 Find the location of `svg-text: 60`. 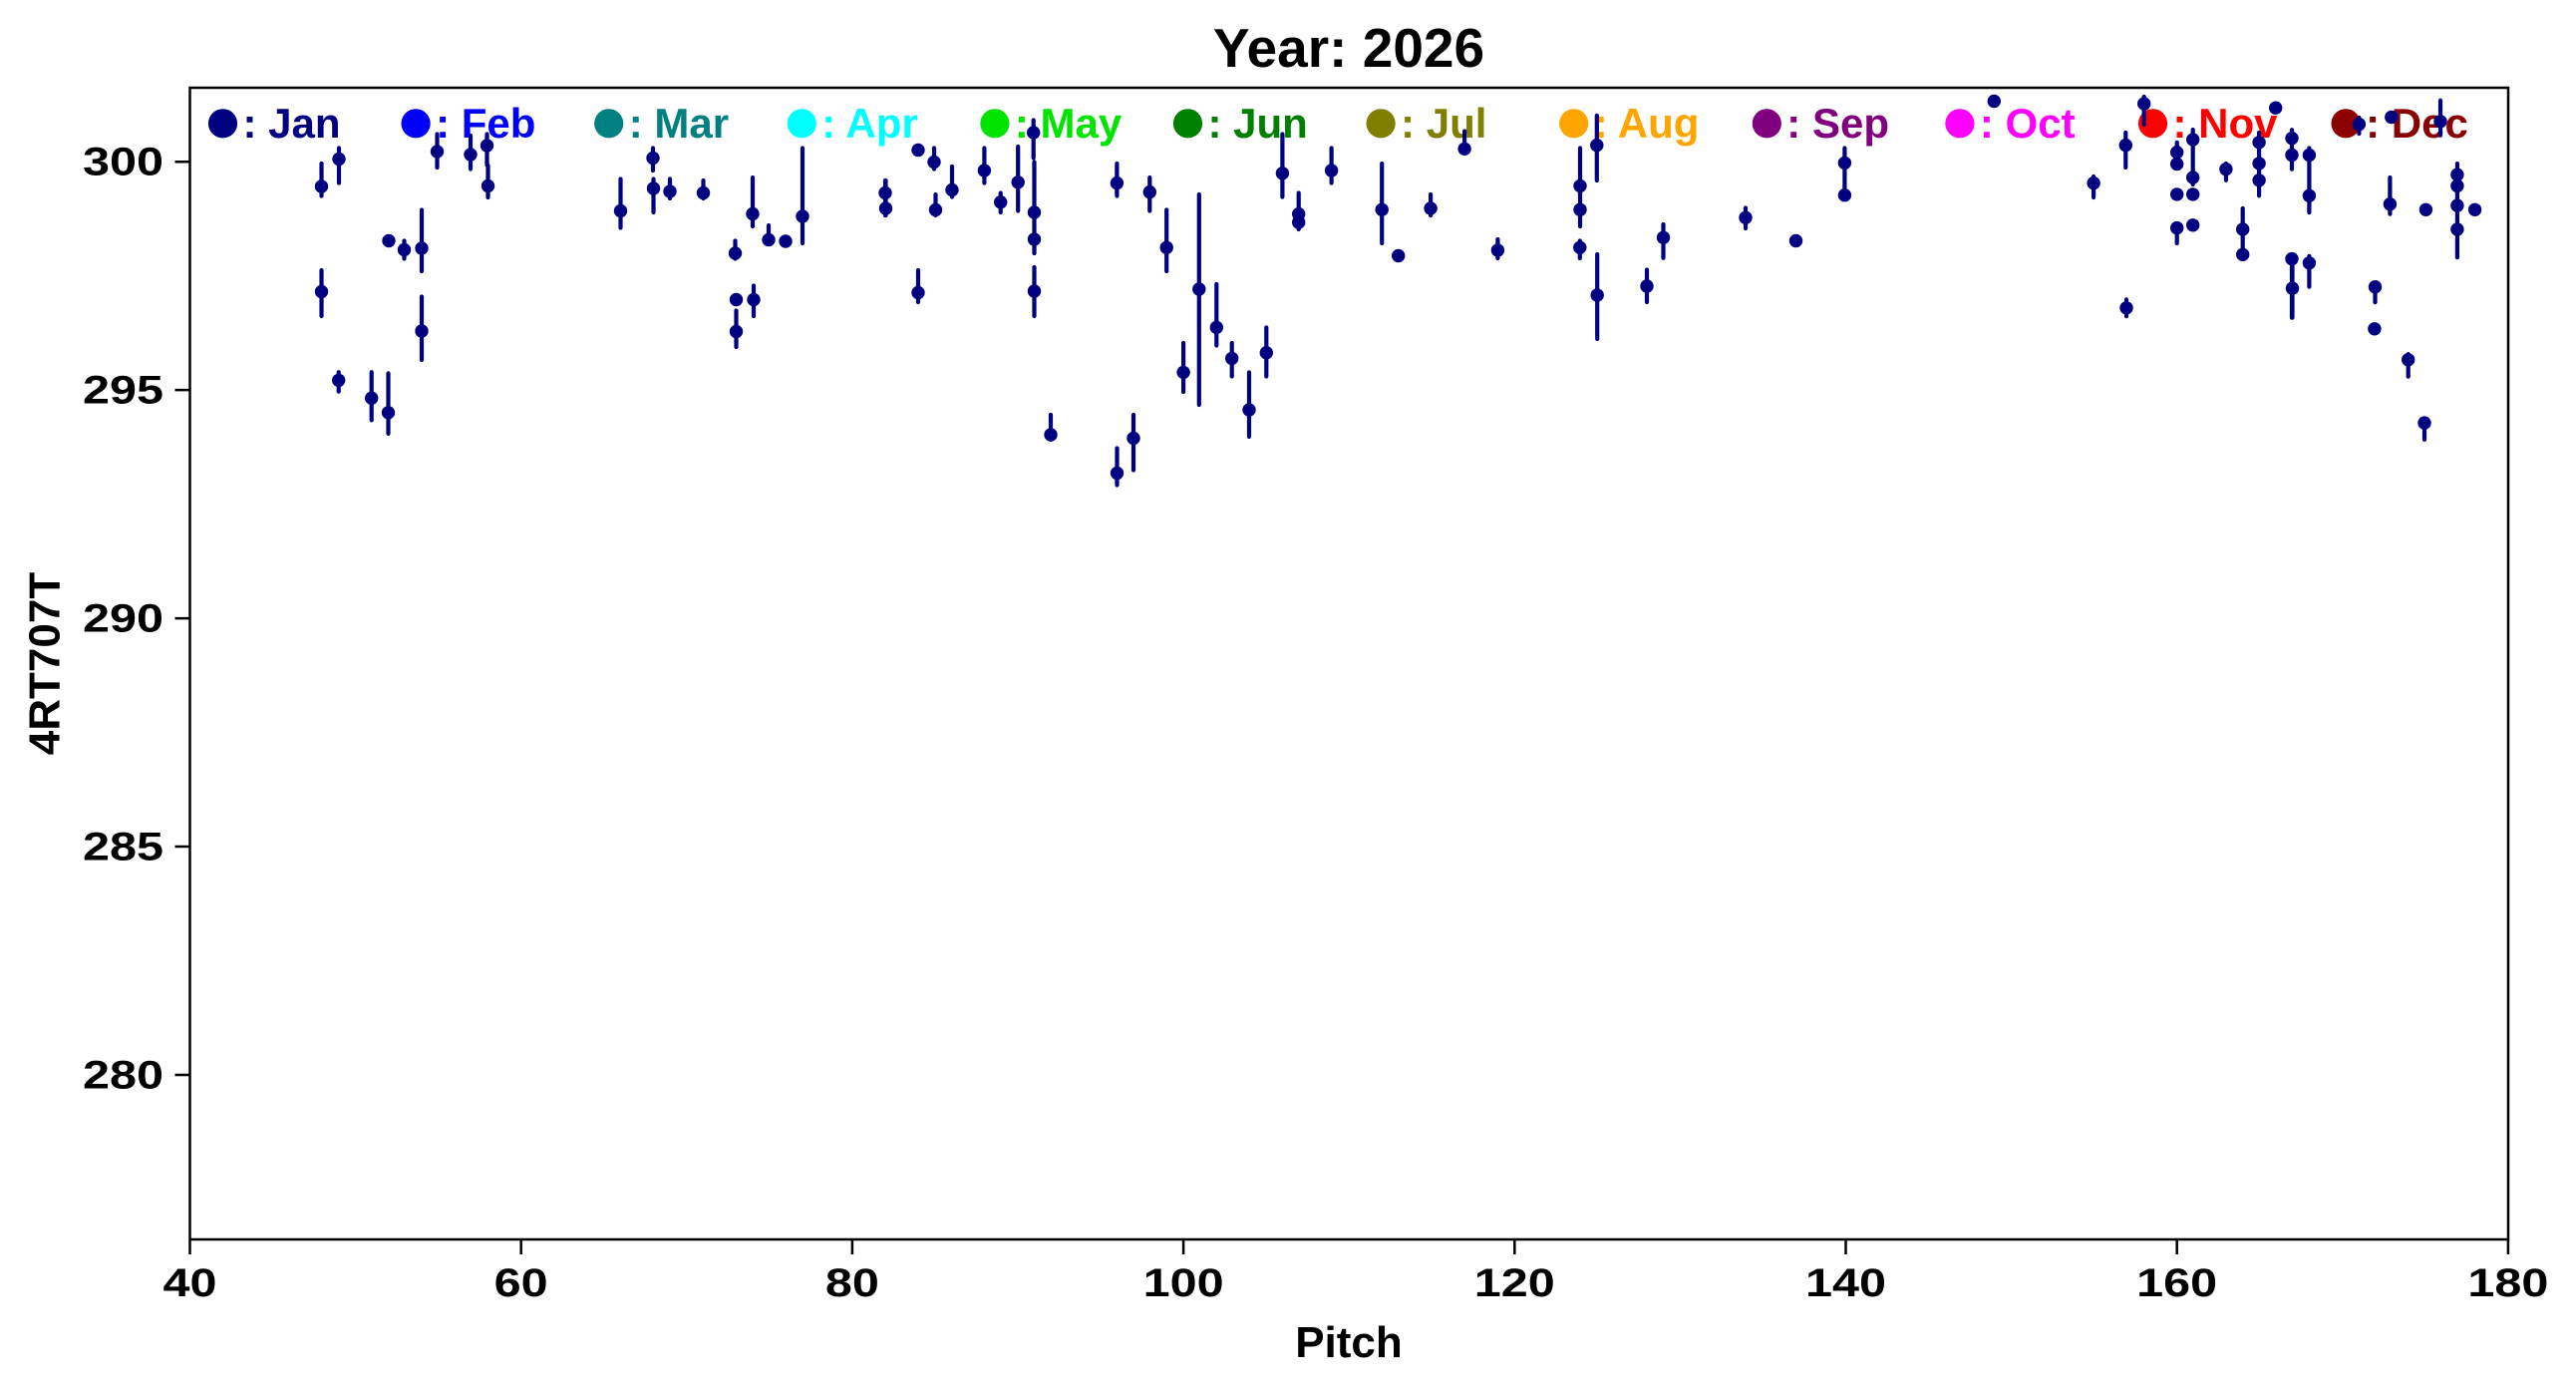

svg-text: 60 is located at coordinates (521, 1283).